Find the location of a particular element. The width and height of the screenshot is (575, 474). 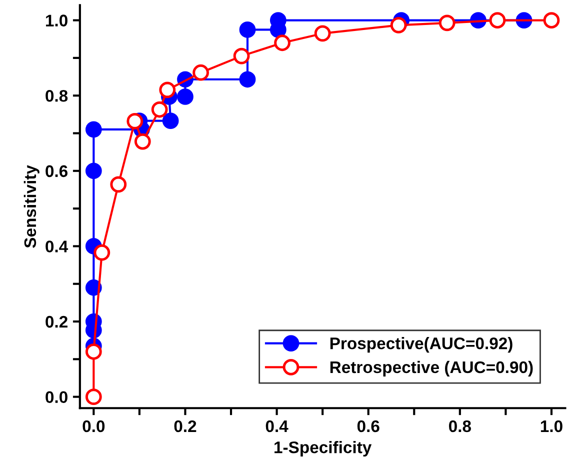

legend-label: Retrospective (AUC=0.90) is located at coordinates (431, 368).